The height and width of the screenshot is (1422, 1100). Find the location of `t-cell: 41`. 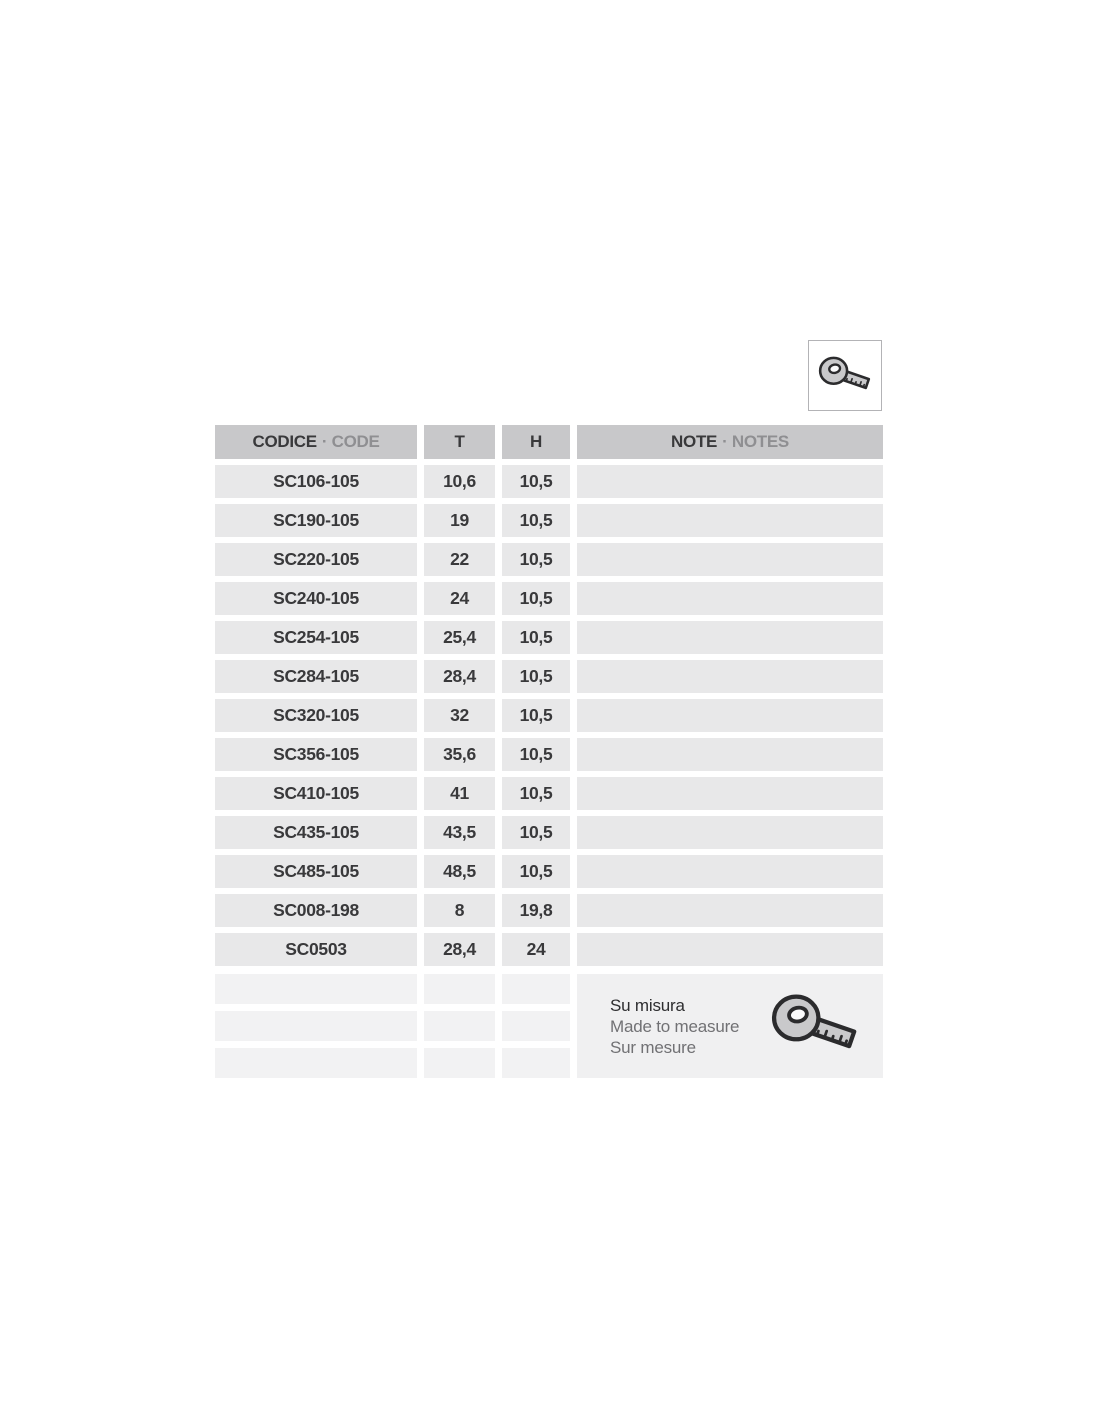

t-cell: 41 is located at coordinates (459, 793).